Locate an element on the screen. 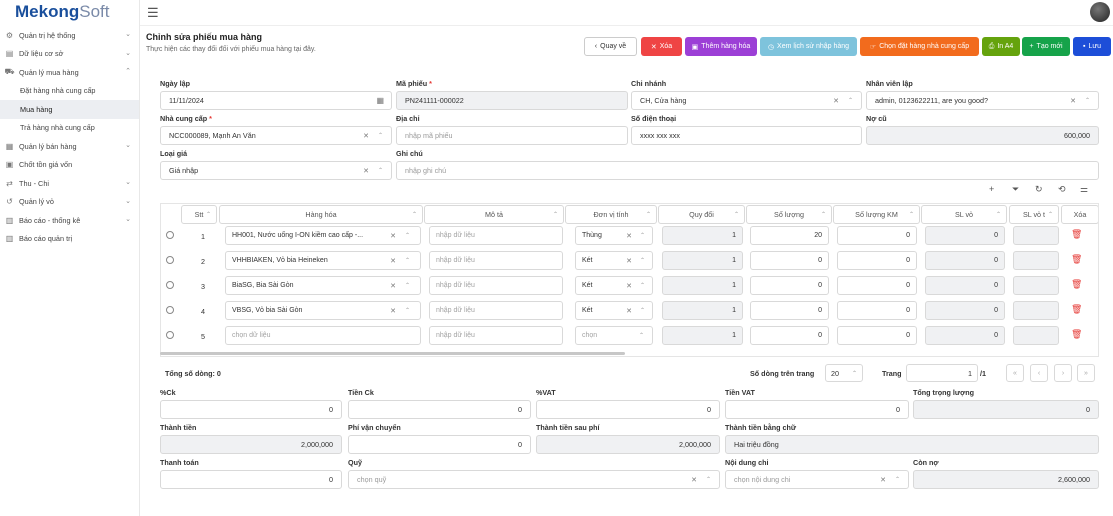  column-header: Xóa is located at coordinates (1079, 214).